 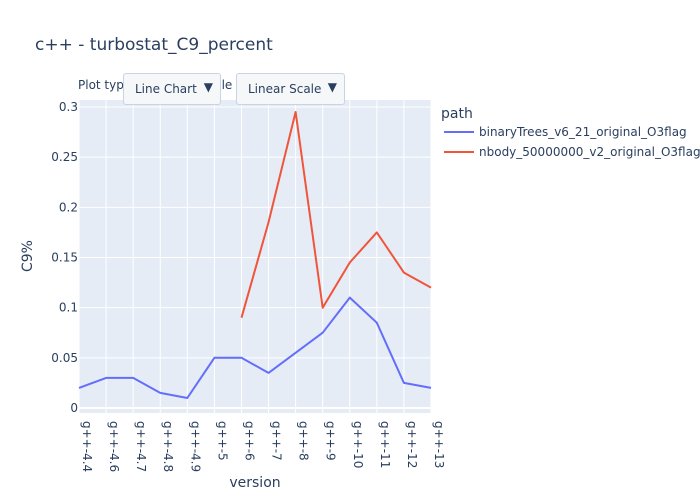 I want to click on plot-type-dropdown: Line Chart ▼, so click(x=172, y=89).